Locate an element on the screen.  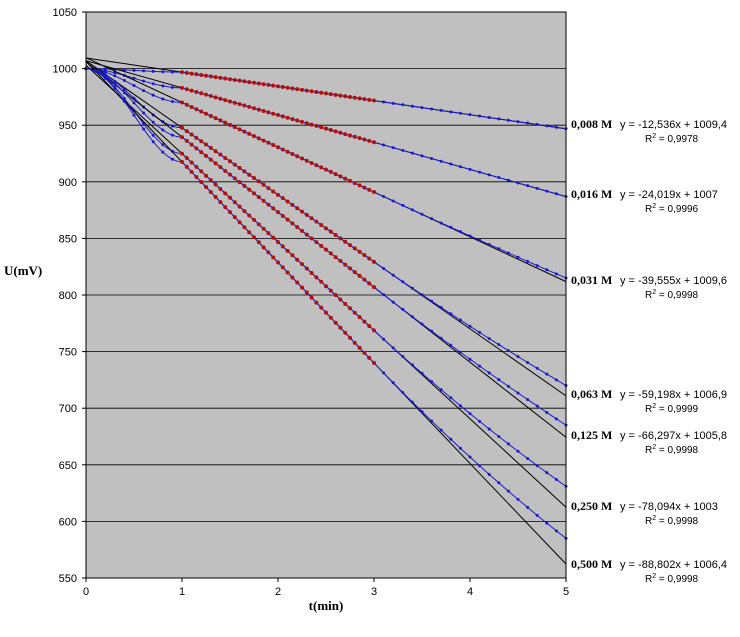
series-name-label: 0,063 M is located at coordinates (591, 394).